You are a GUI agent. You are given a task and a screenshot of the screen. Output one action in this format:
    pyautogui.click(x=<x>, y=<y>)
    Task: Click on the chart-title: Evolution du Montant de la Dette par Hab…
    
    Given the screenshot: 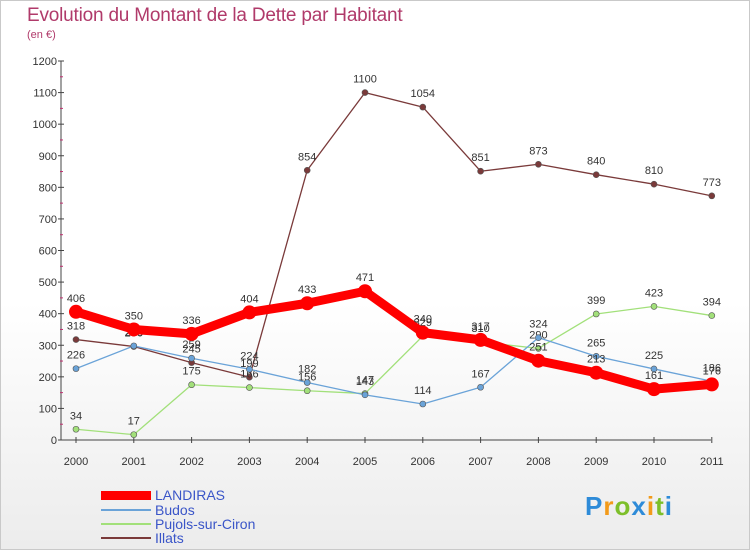 What is the action you would take?
    pyautogui.click(x=215, y=15)
    